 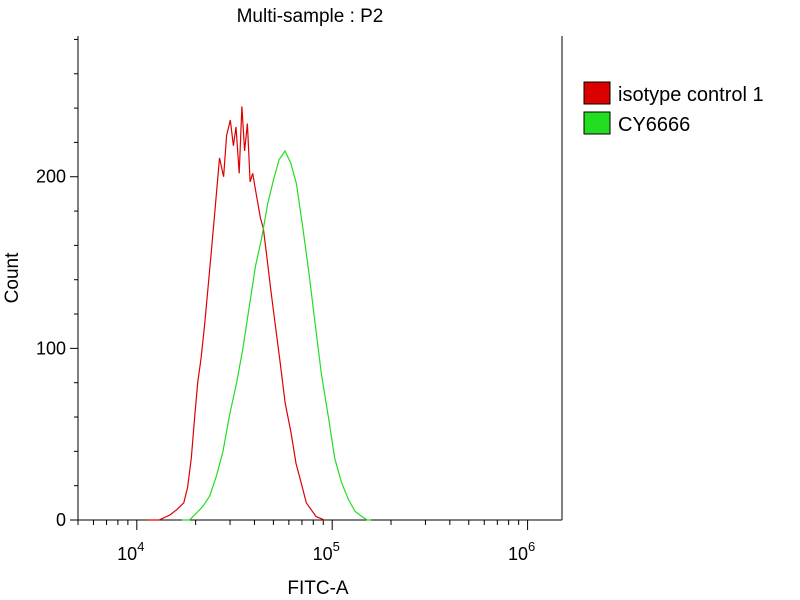 What do you see at coordinates (654, 125) in the screenshot?
I see `legend-label: CY6666` at bounding box center [654, 125].